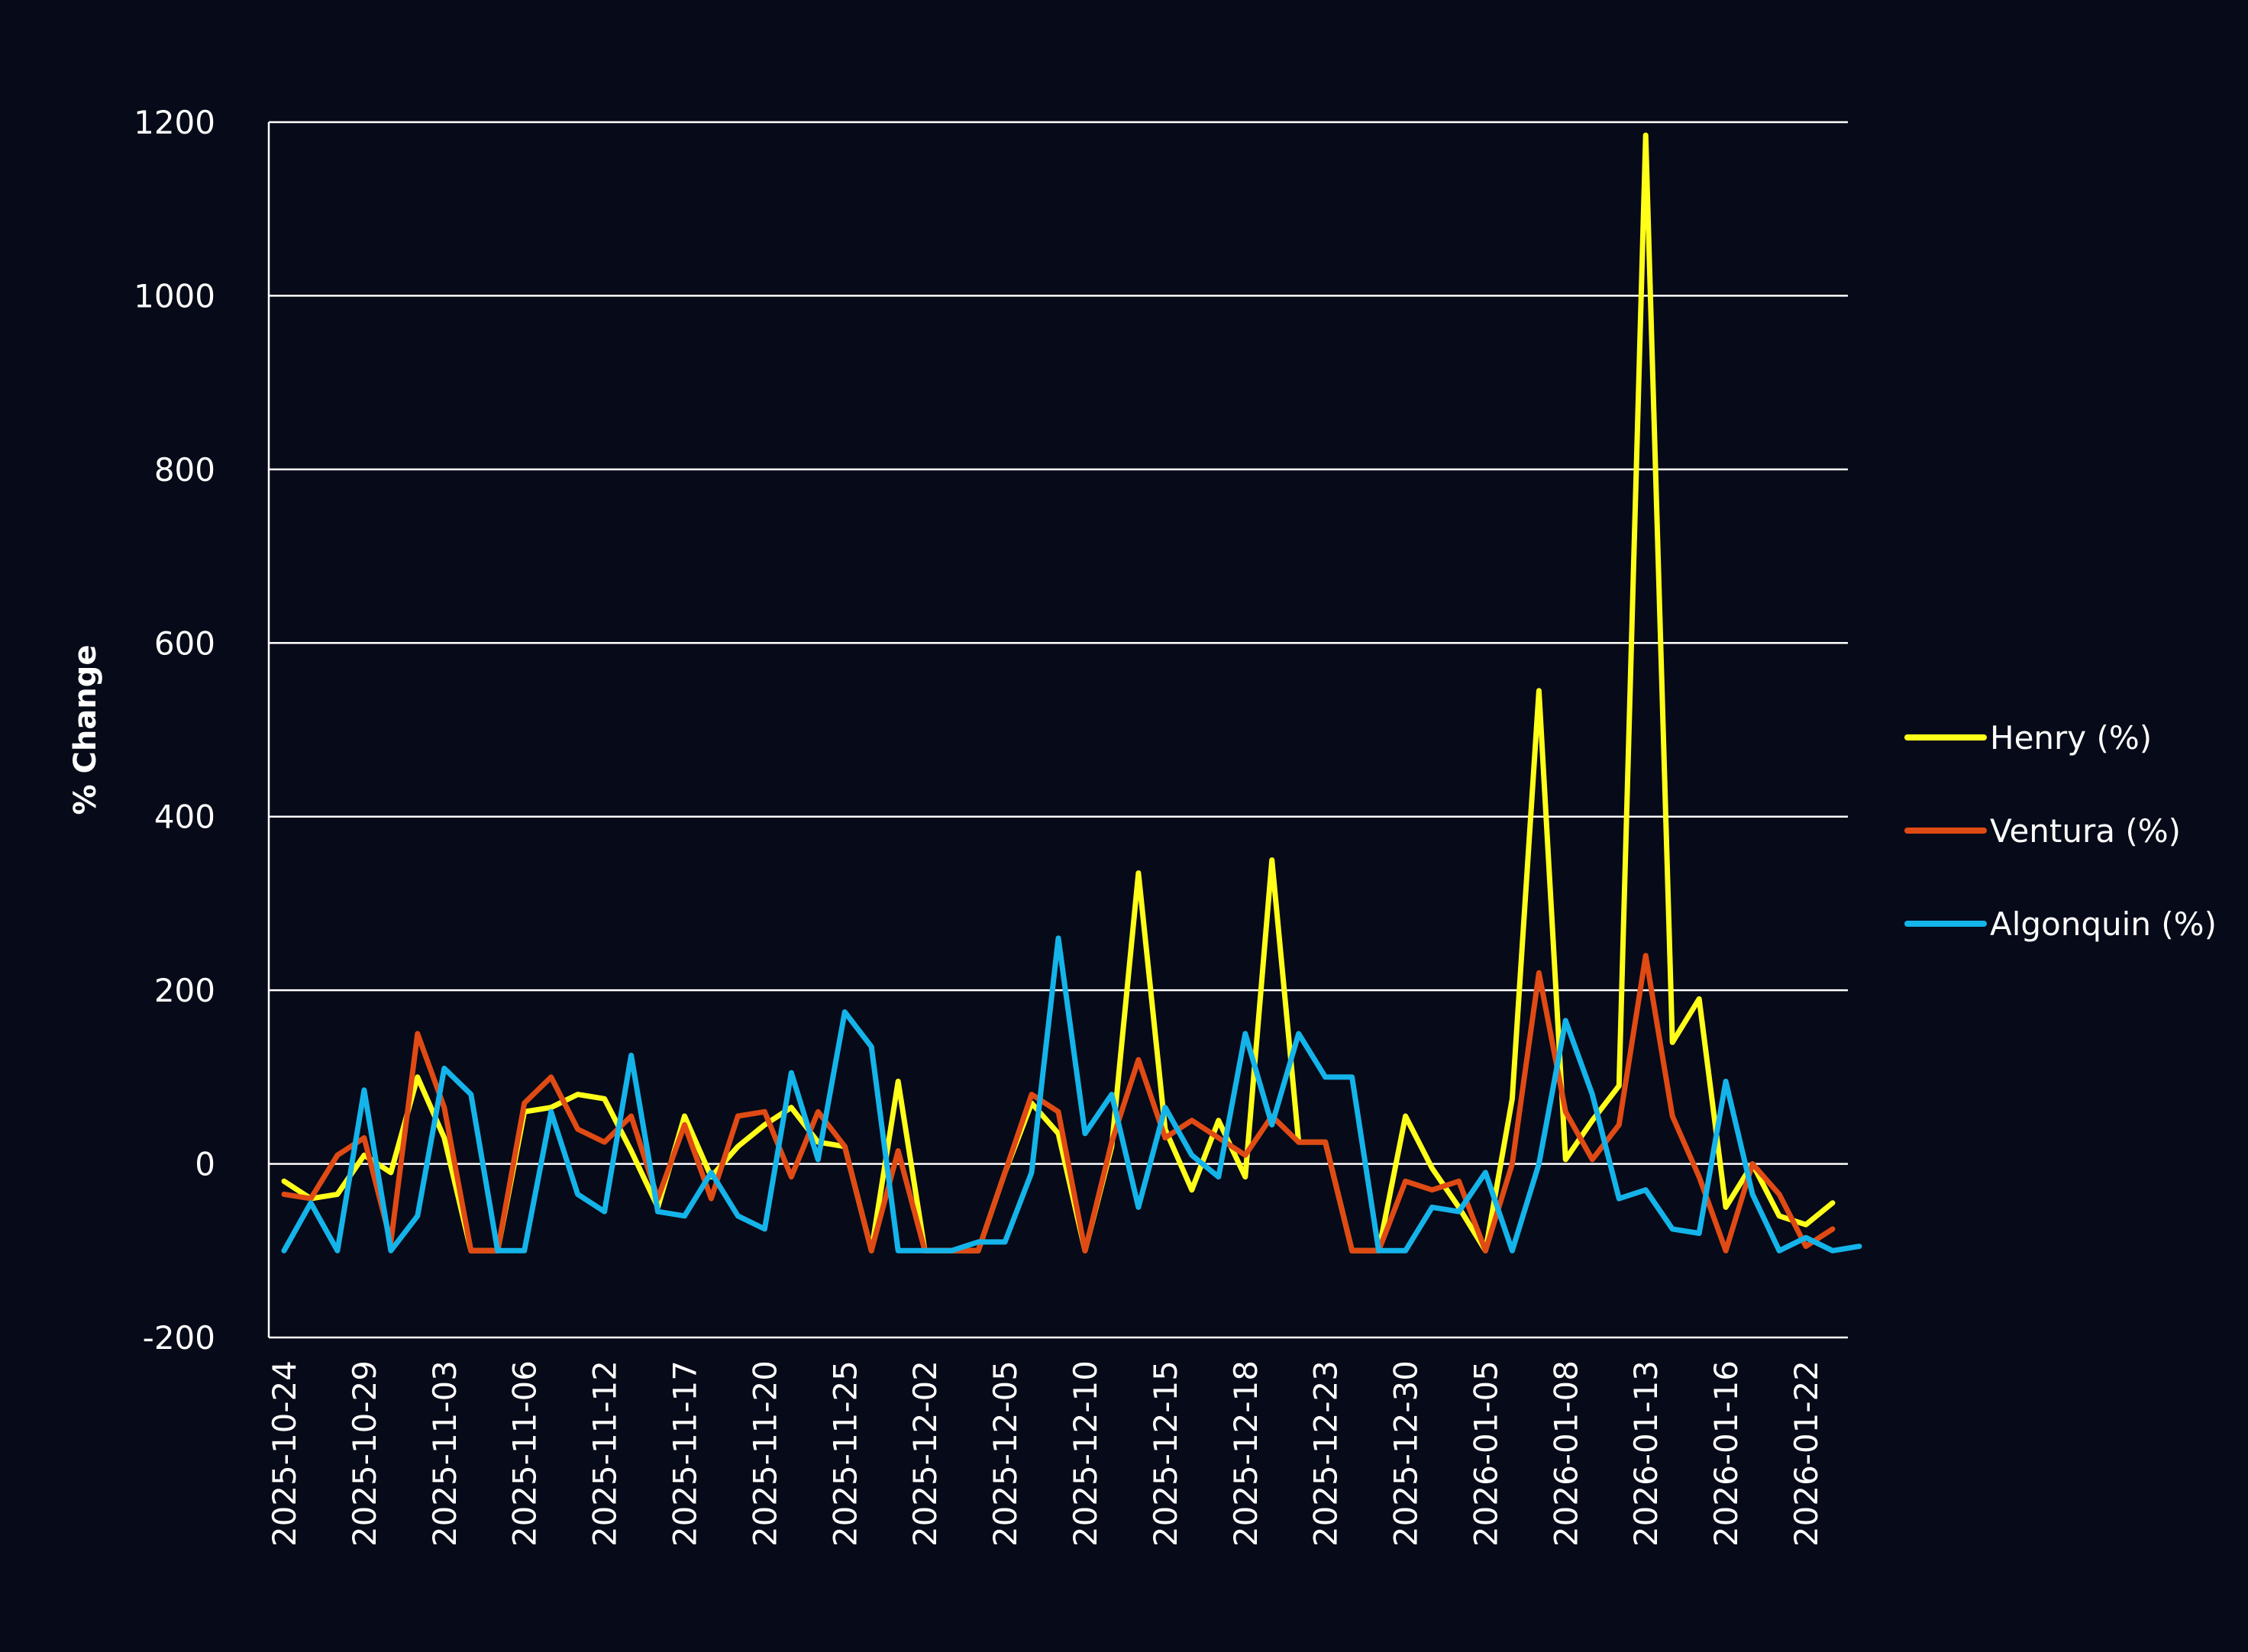 Image resolution: width=2248 pixels, height=1652 pixels. What do you see at coordinates (184, 470) in the screenshot?
I see `y-tick-label: 800` at bounding box center [184, 470].